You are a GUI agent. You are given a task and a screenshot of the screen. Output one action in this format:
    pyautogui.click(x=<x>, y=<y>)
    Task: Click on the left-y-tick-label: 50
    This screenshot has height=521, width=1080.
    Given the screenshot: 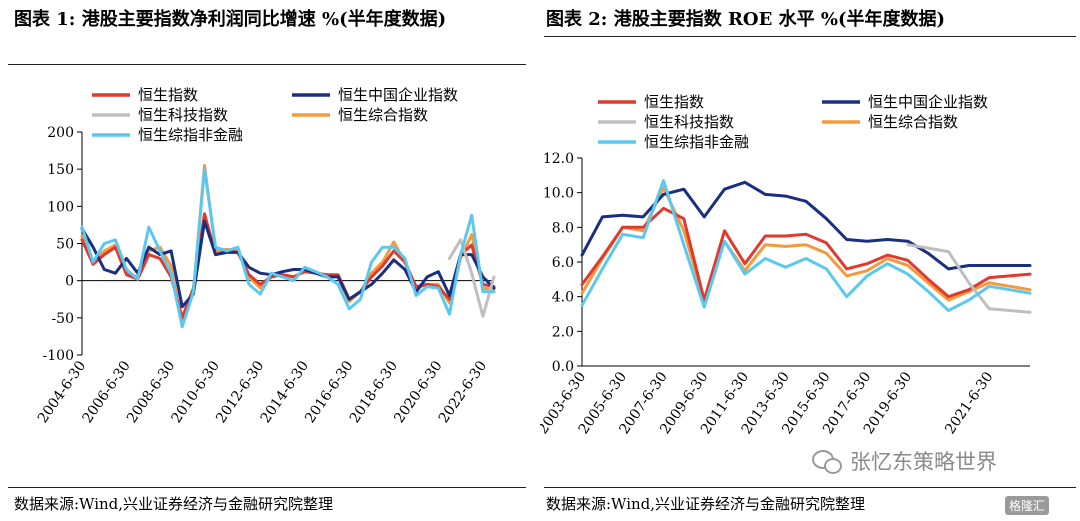 What is the action you would take?
    pyautogui.click(x=65, y=245)
    